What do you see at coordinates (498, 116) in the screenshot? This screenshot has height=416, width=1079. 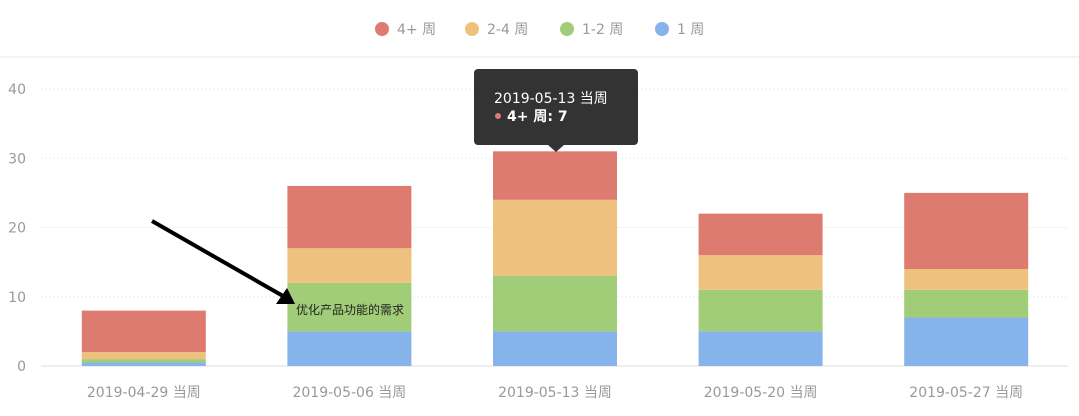 I see `tooltip-series-dot` at bounding box center [498, 116].